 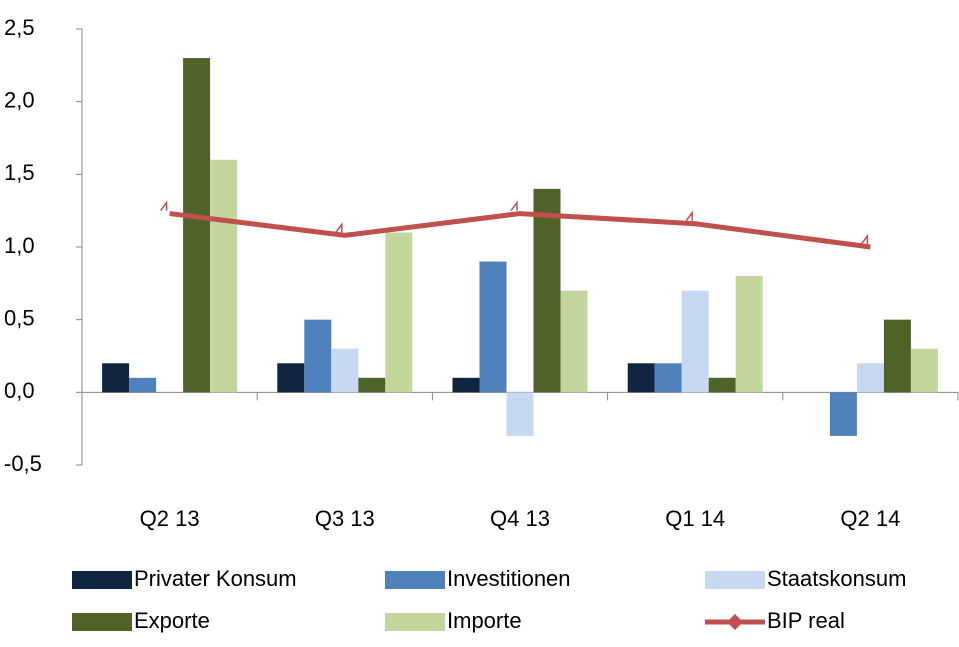 I want to click on y-tick-label: 1,0, so click(x=19, y=245).